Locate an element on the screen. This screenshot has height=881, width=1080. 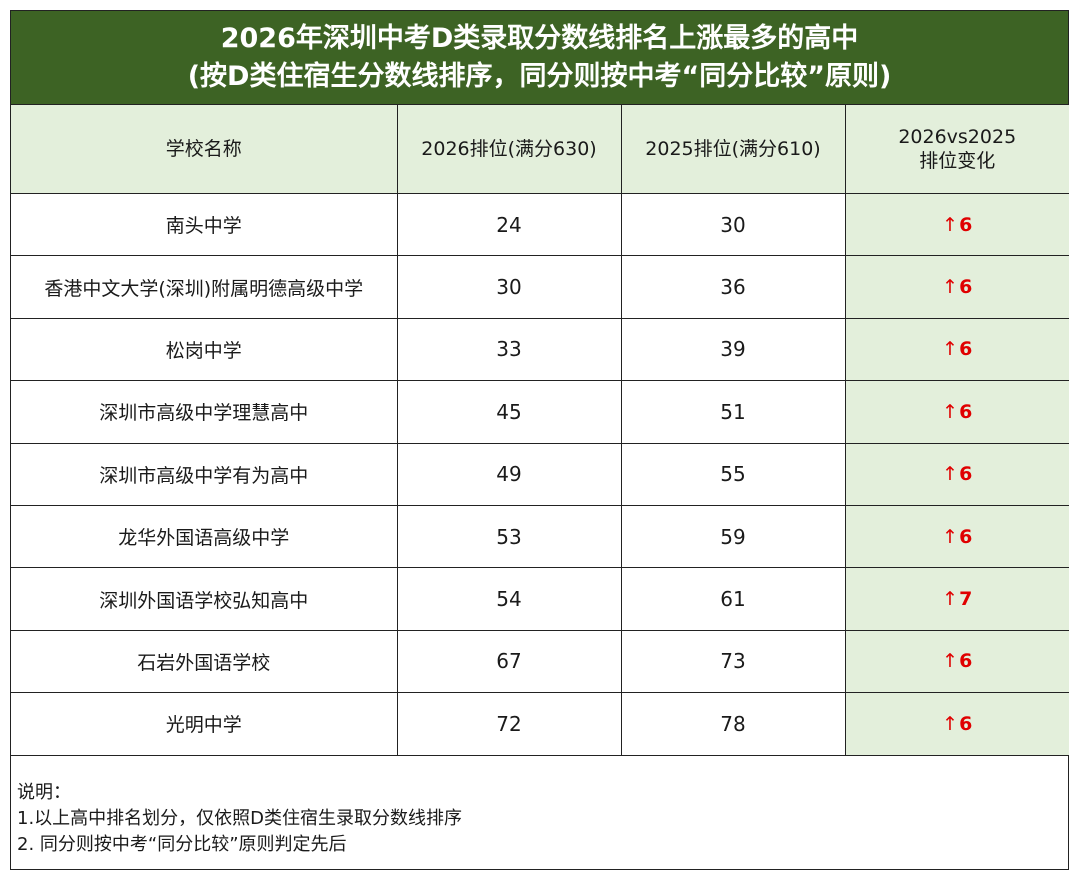
title-line-2: (按D类住宿生分数线排序，同分则按中考“同分比较”原则) is located at coordinates (539, 76).